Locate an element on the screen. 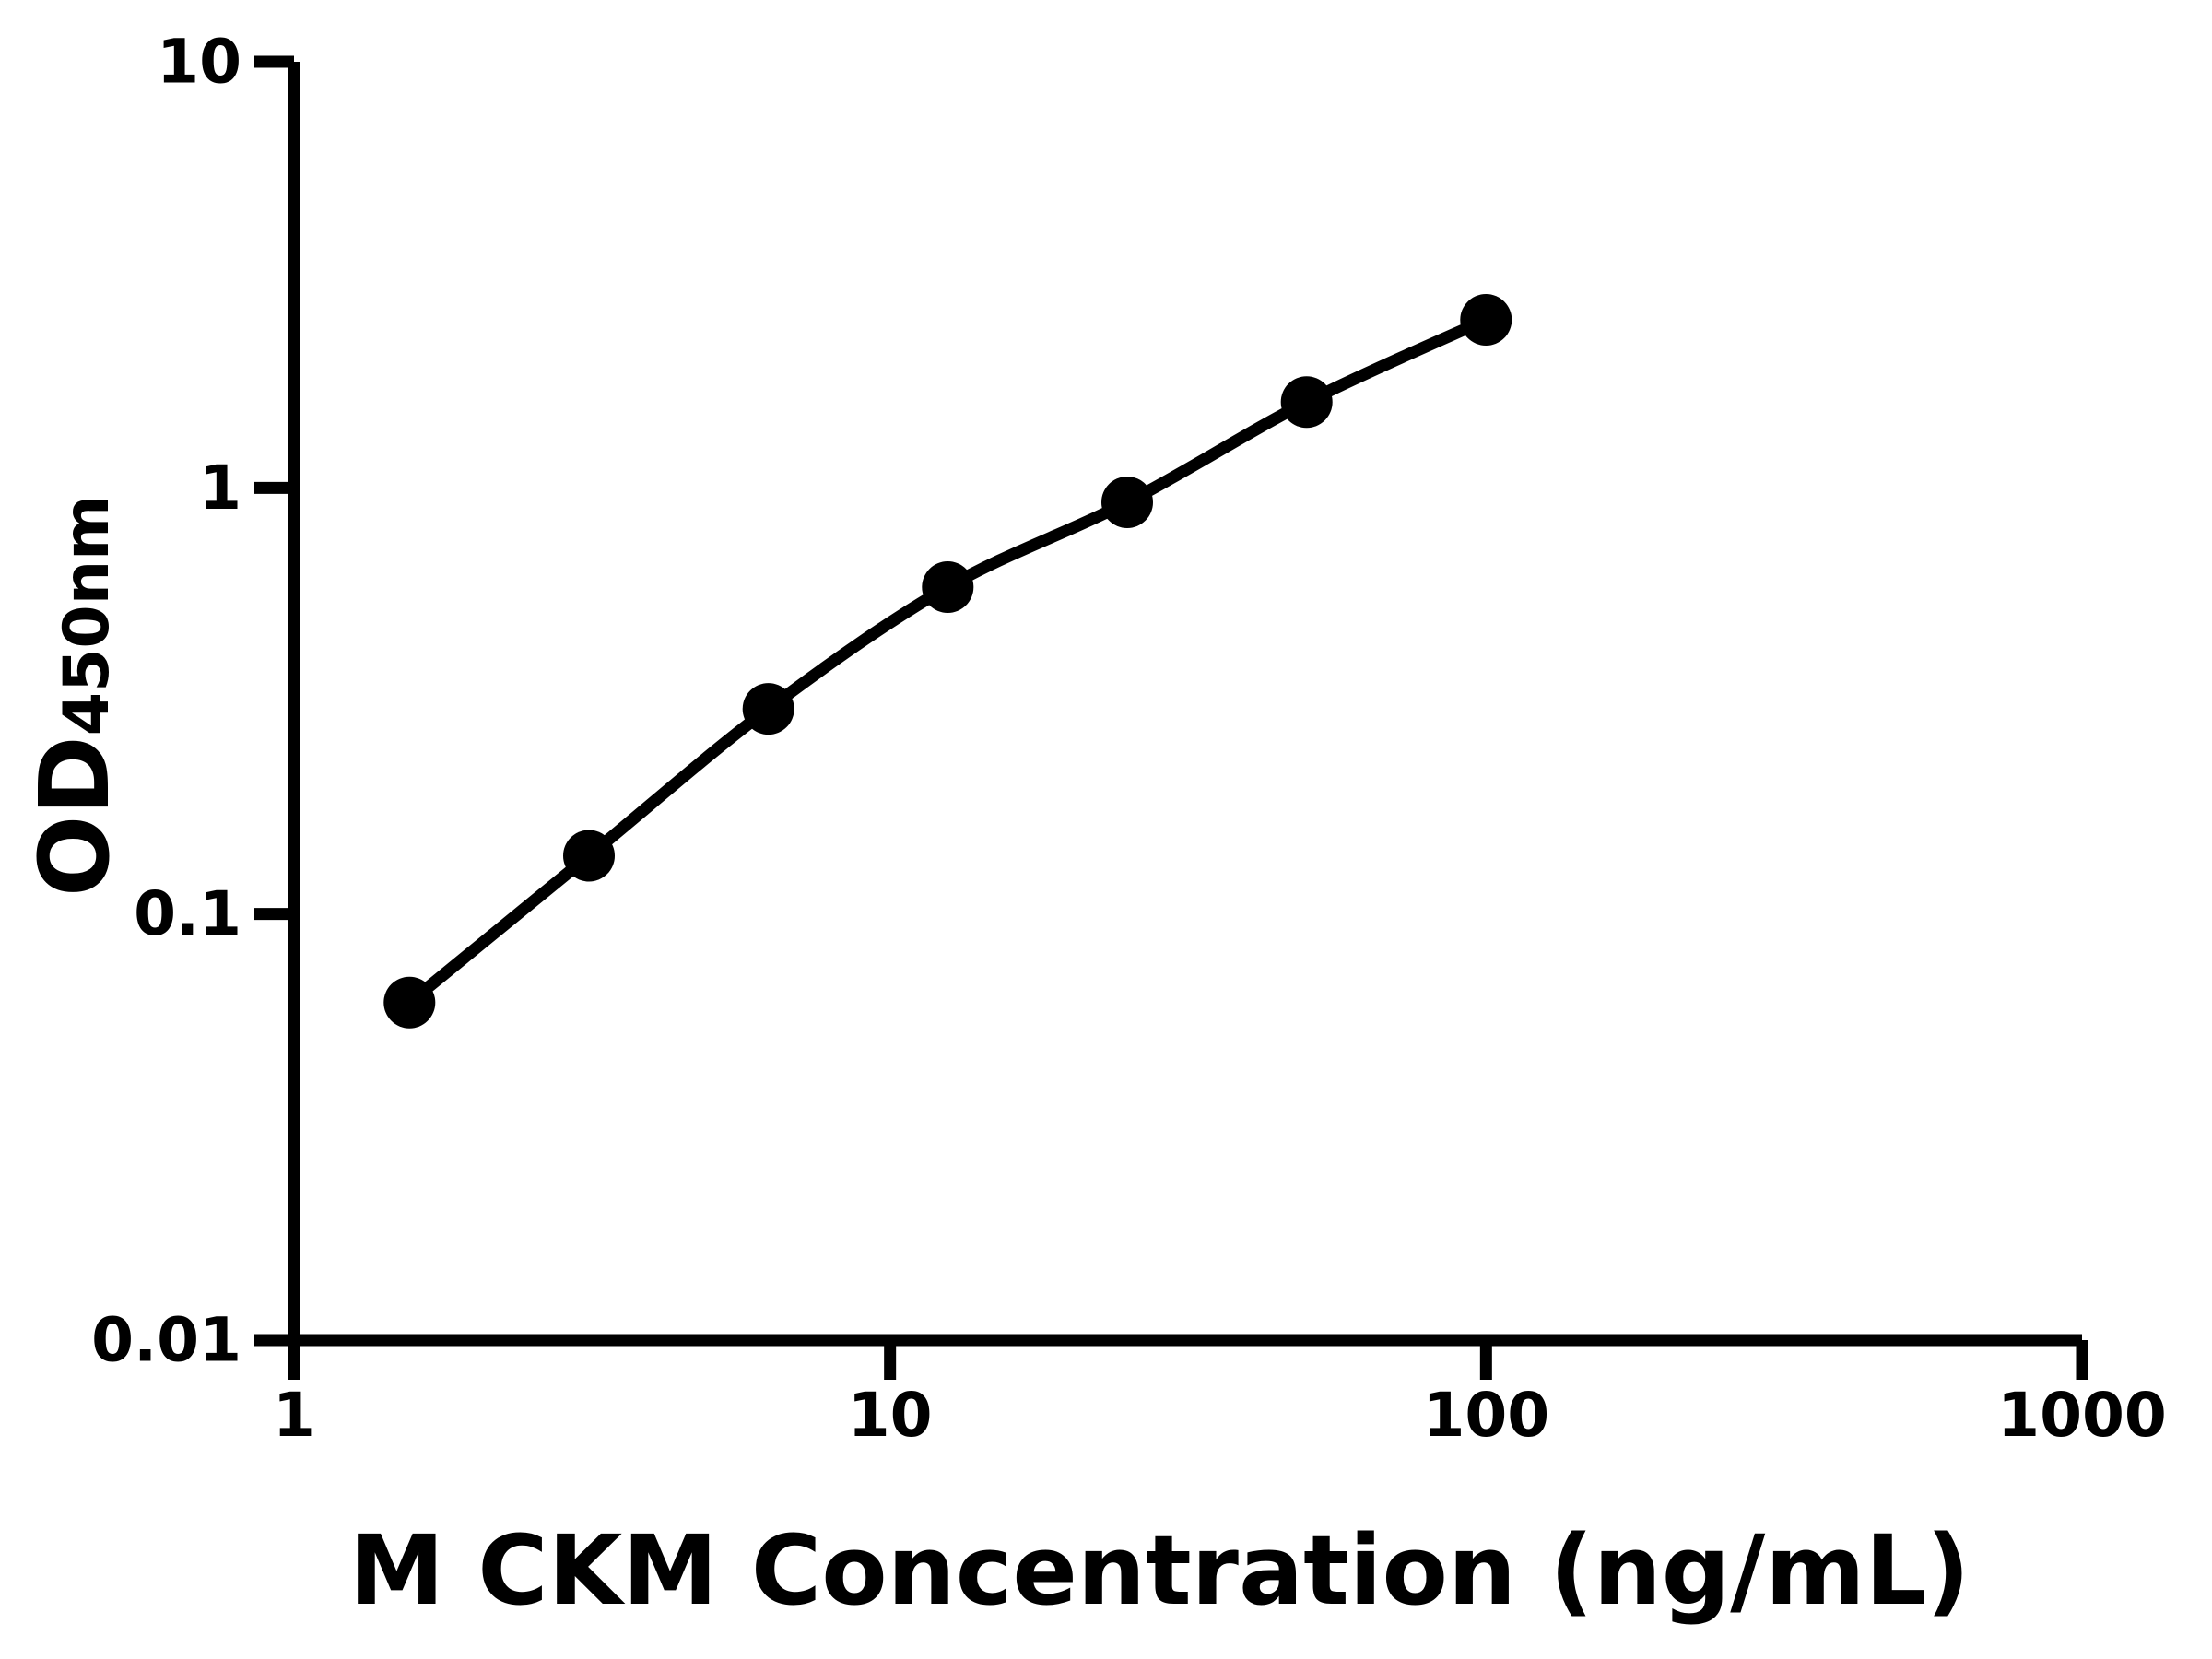 The image size is (2212, 1659). y-axis-title: OD450nm is located at coordinates (74, 696).